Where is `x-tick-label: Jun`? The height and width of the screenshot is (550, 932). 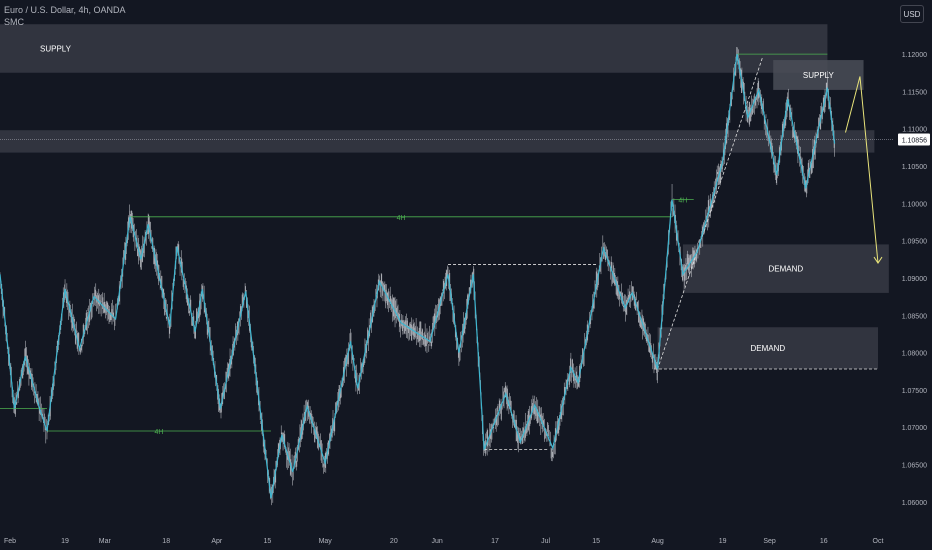
x-tick-label: Jun is located at coordinates (437, 541).